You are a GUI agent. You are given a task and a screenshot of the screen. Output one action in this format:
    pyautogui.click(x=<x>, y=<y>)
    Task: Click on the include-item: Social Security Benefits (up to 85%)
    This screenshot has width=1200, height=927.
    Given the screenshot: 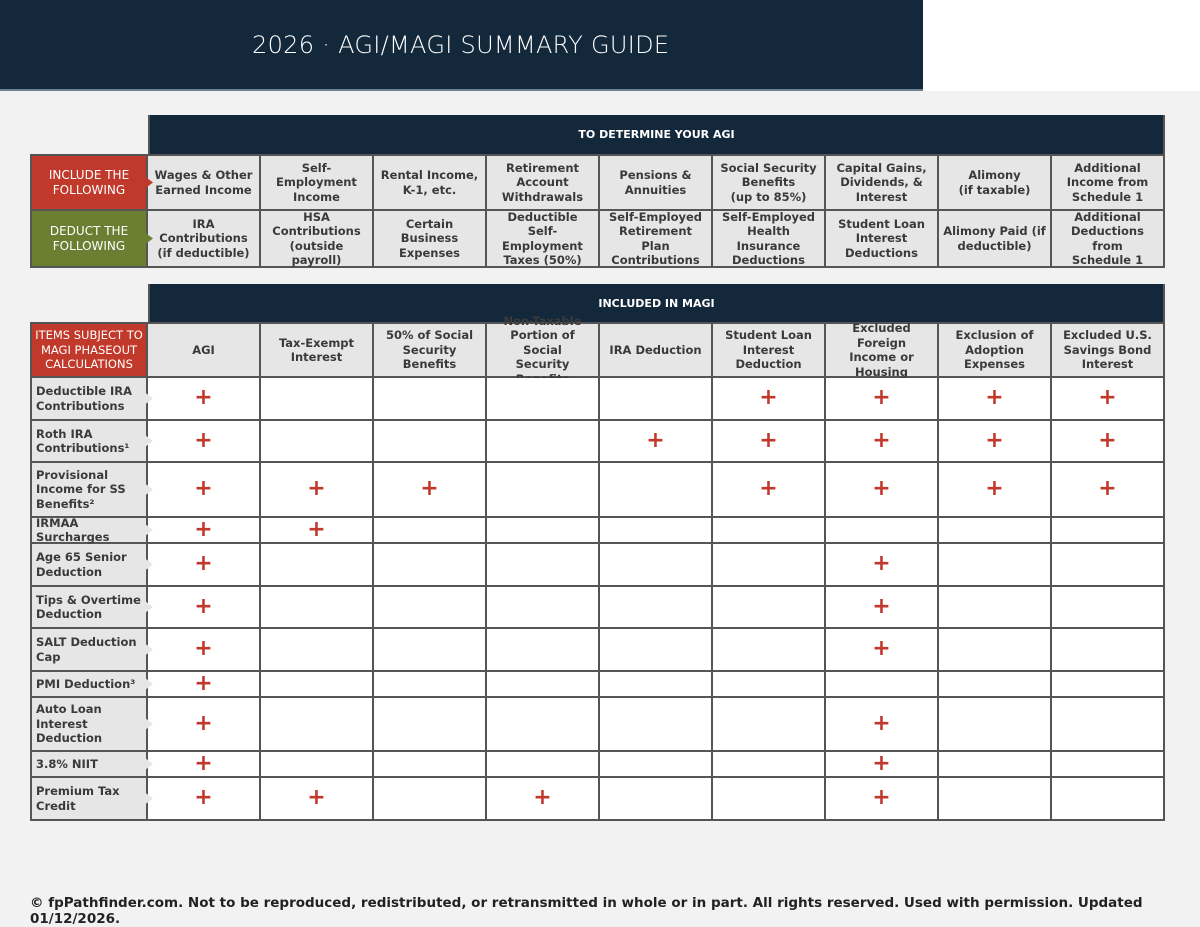 What is the action you would take?
    pyautogui.click(x=769, y=182)
    